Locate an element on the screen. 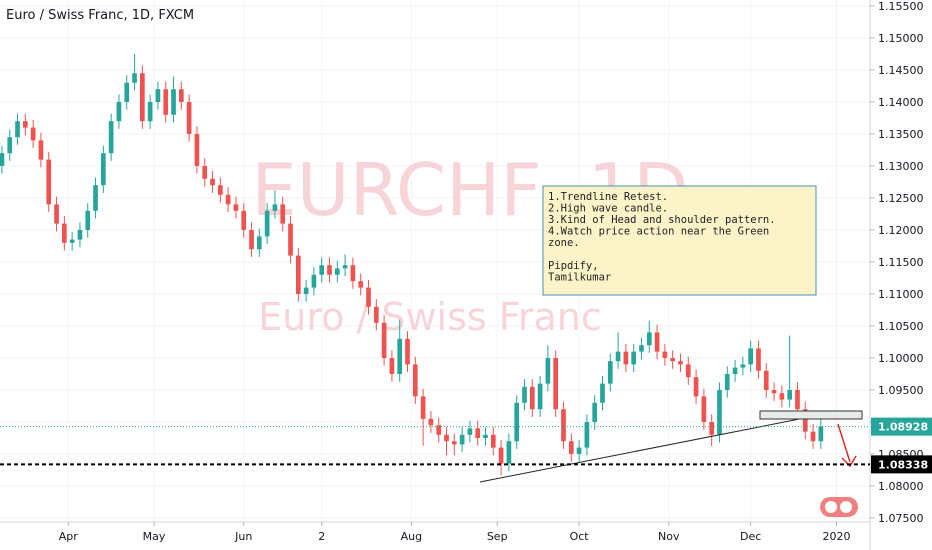 This screenshot has height=550, width=932. note-line: 4.Watch price action near the Green is located at coordinates (658, 232).